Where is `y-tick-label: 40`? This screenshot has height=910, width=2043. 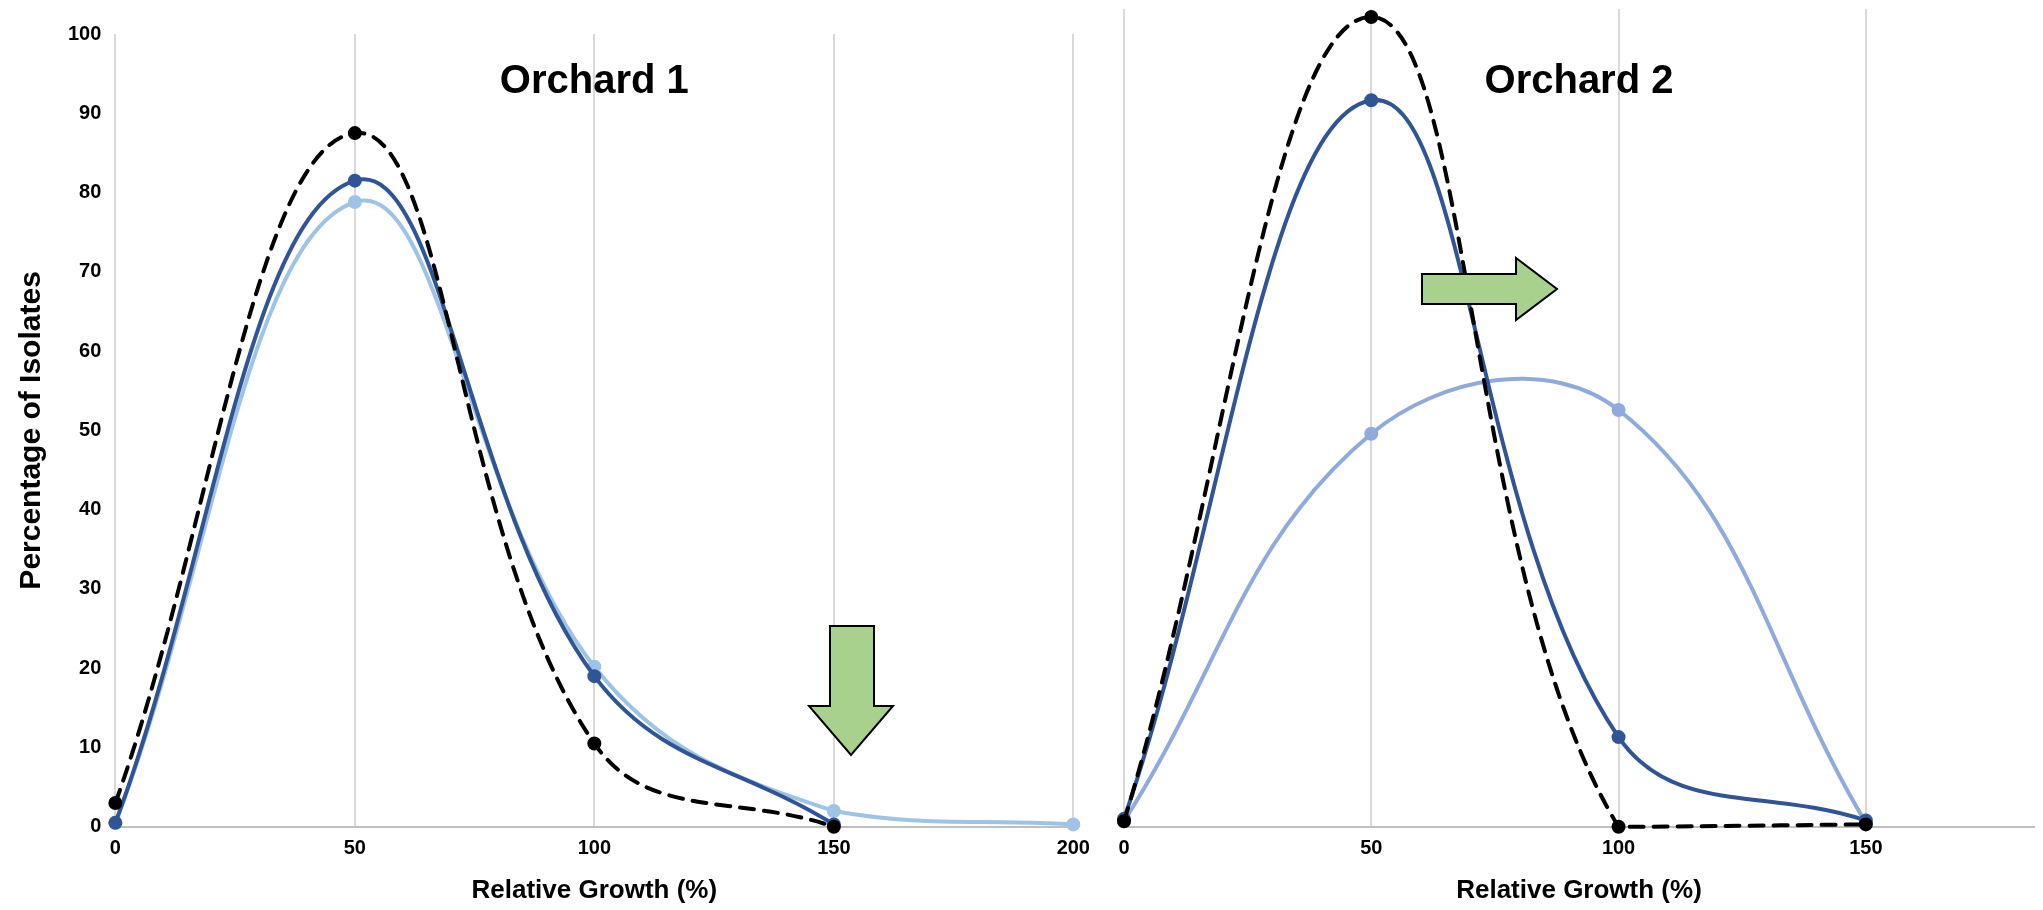 y-tick-label: 40 is located at coordinates (90, 508).